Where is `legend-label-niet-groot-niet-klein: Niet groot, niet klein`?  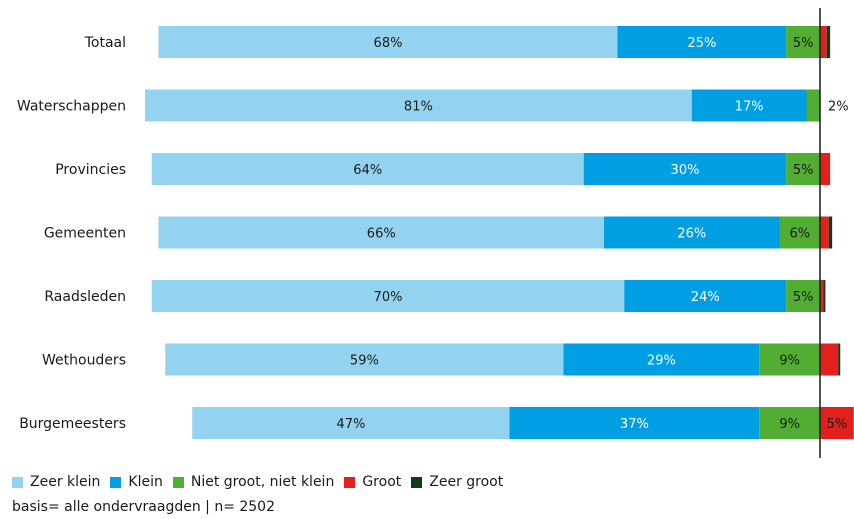
legend-label-niet-groot-niet-klein: Niet groot, niet klein is located at coordinates (262, 482).